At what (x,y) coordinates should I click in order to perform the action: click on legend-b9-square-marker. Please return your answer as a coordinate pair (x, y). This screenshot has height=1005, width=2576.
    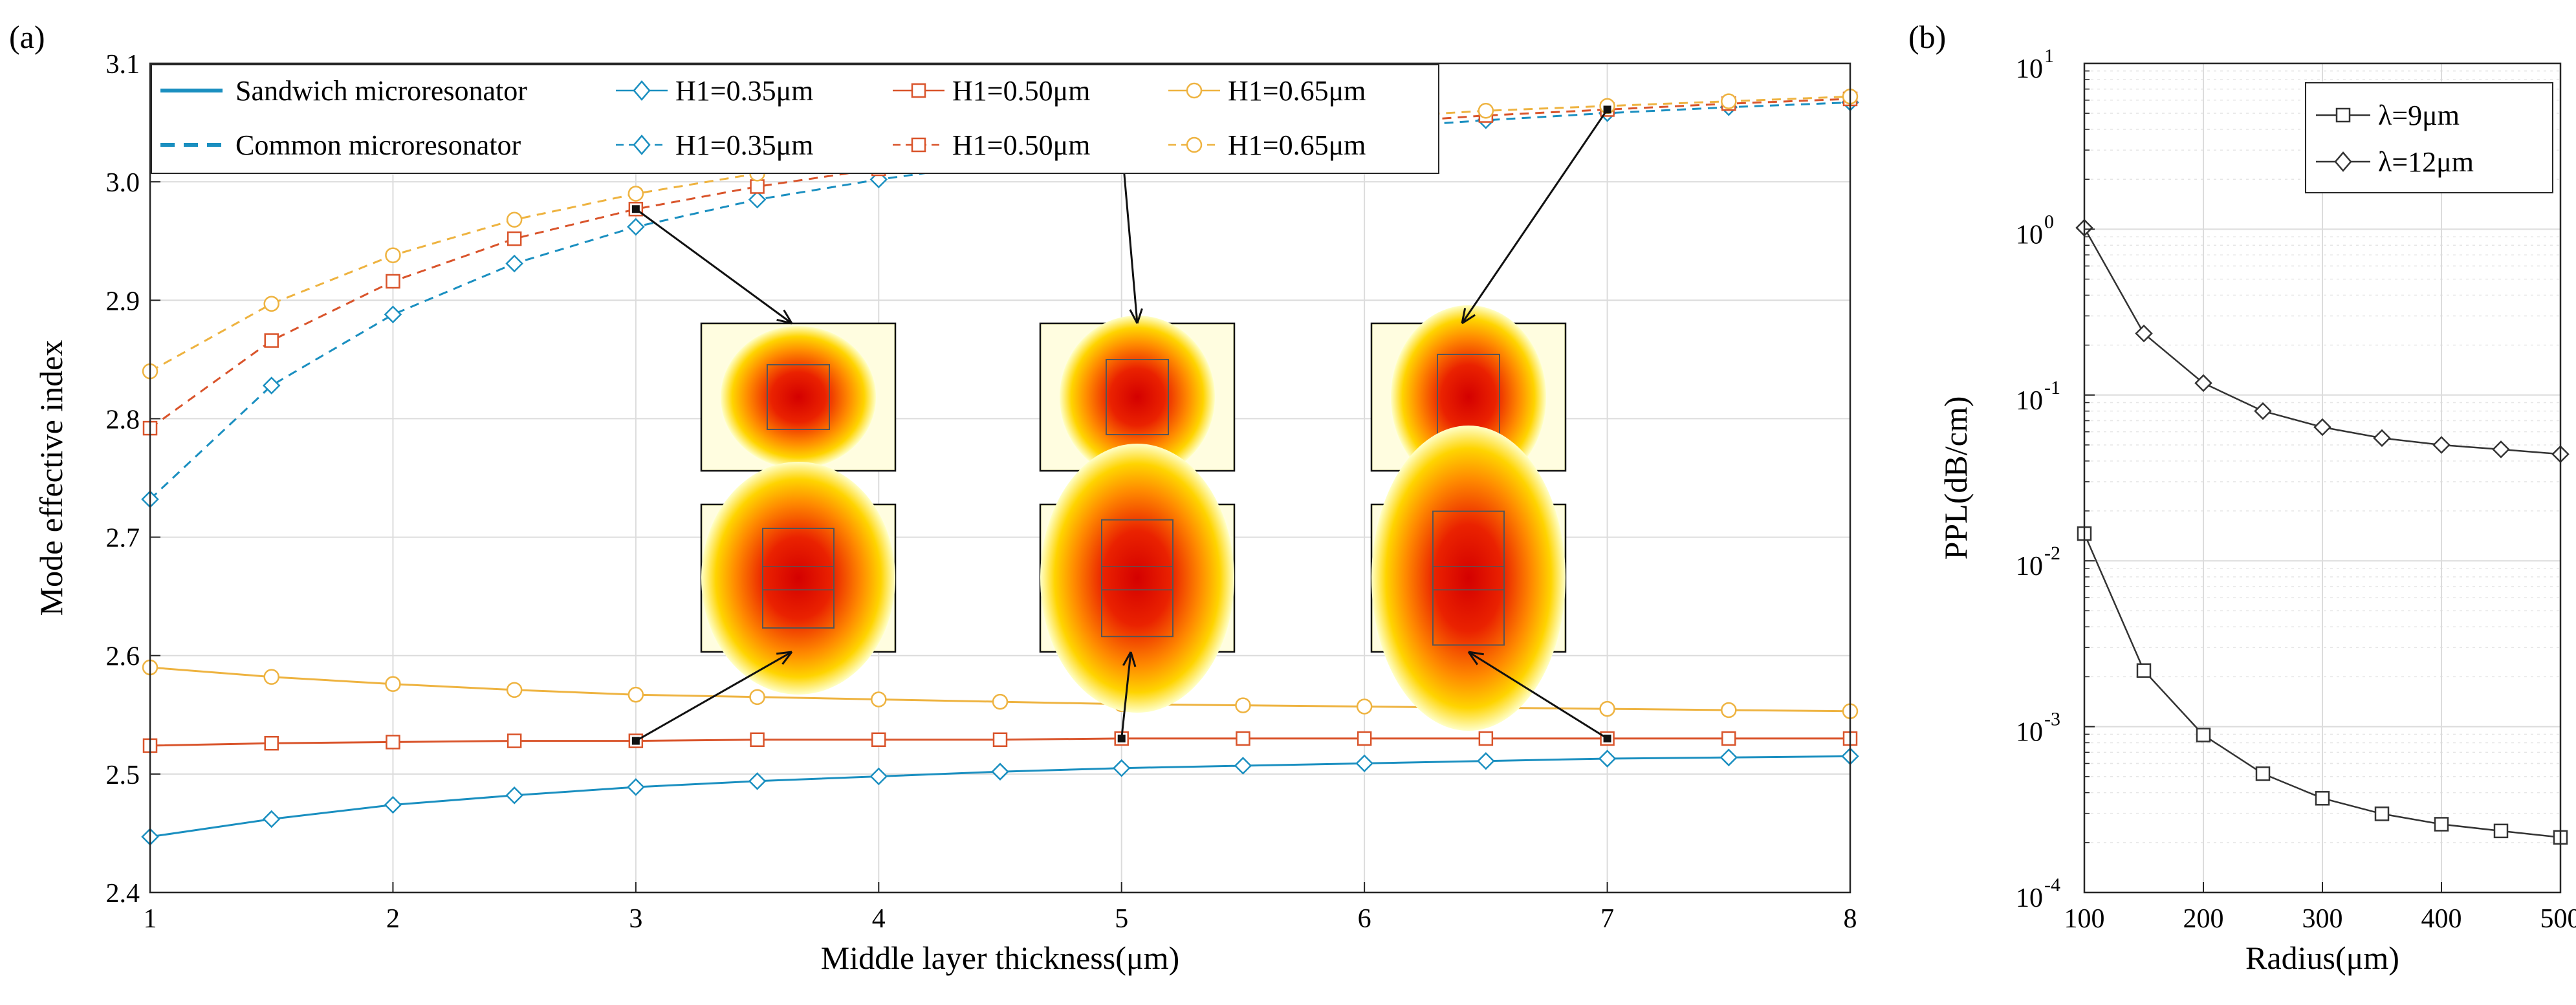
    Looking at the image, I should click on (2343, 115).